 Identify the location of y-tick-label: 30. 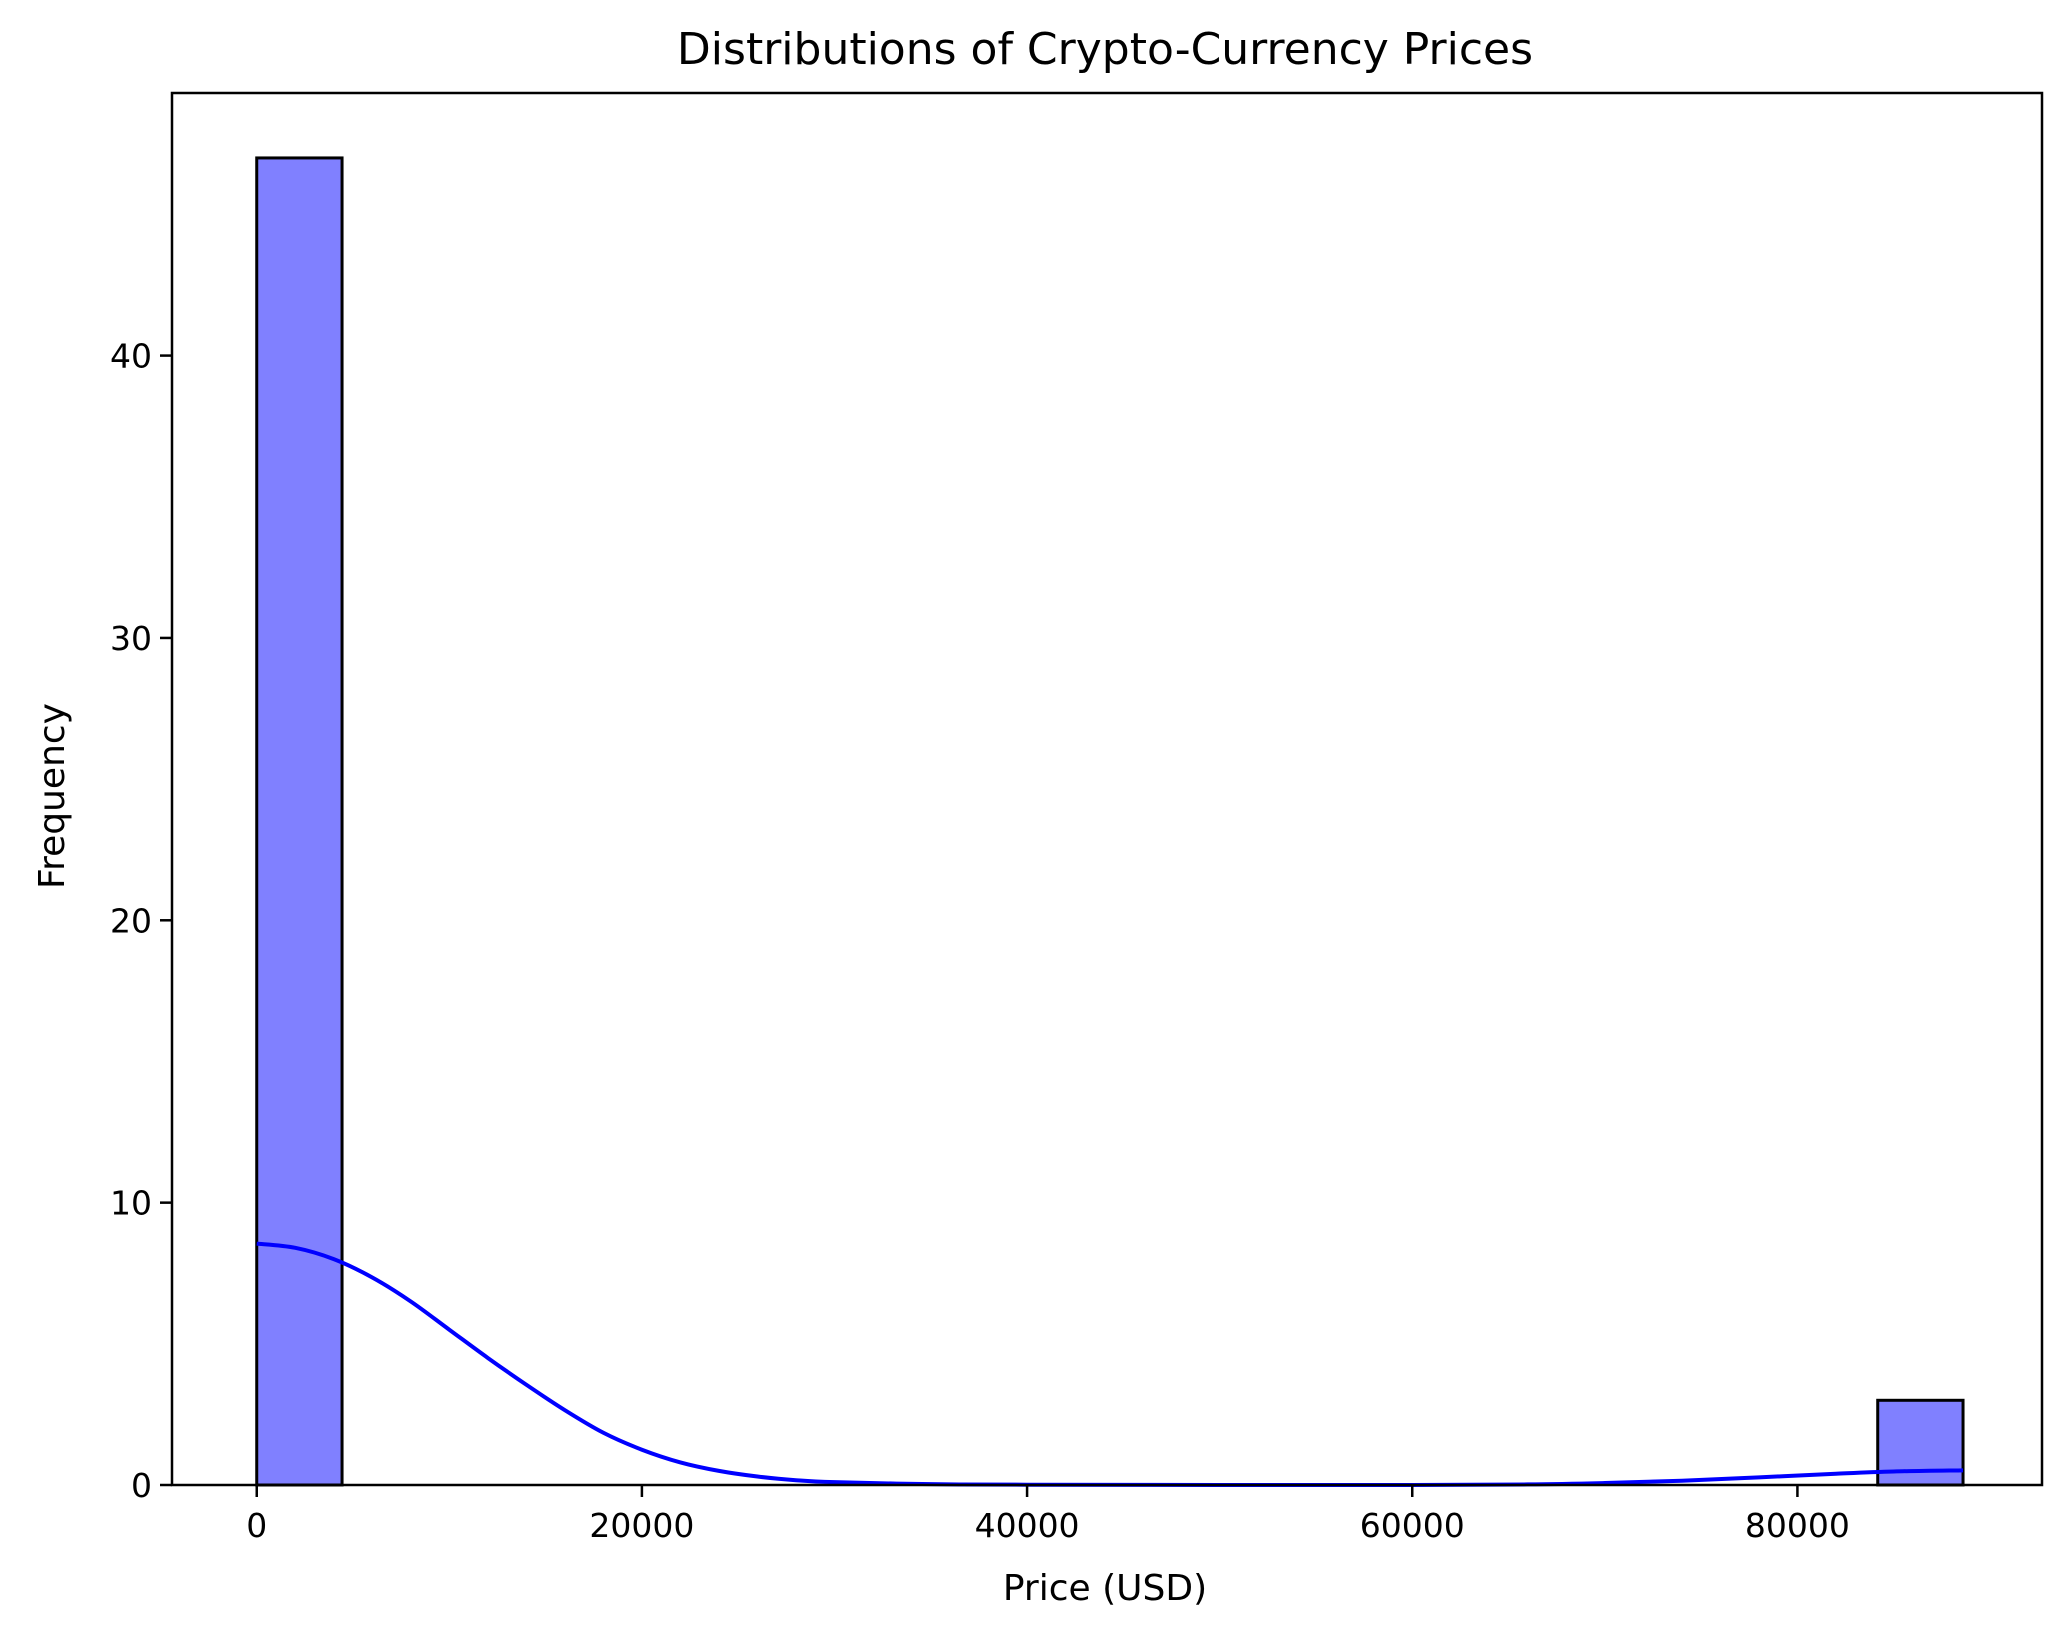
(131, 638).